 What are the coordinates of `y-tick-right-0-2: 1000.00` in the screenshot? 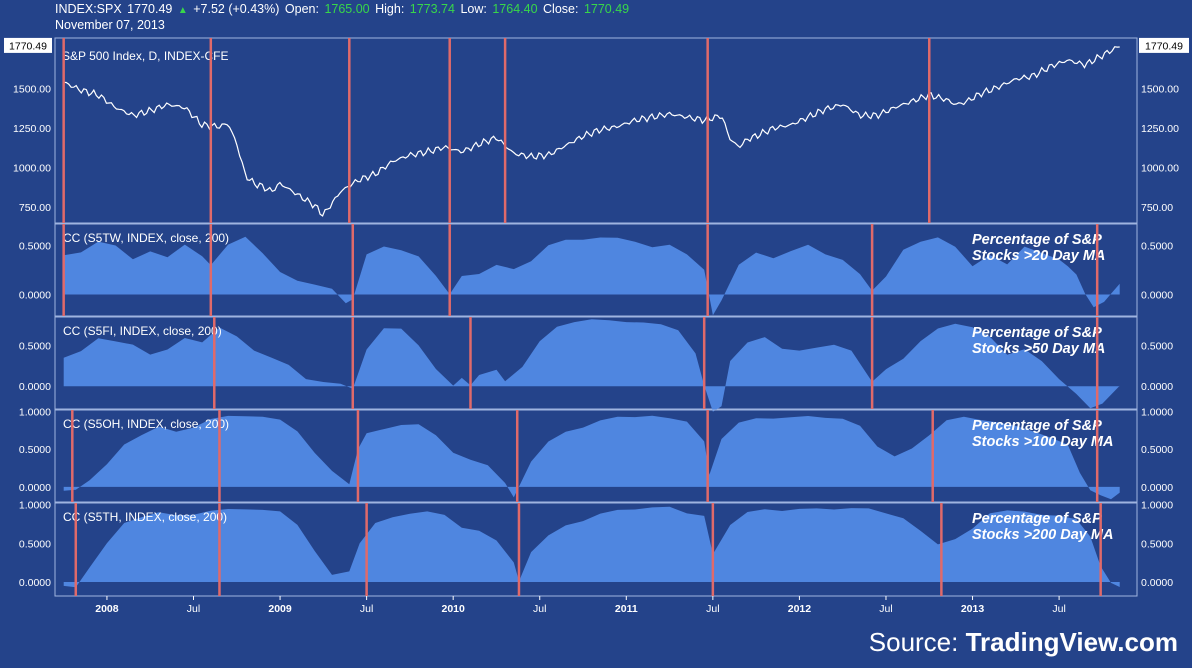 It's located at (1160, 169).